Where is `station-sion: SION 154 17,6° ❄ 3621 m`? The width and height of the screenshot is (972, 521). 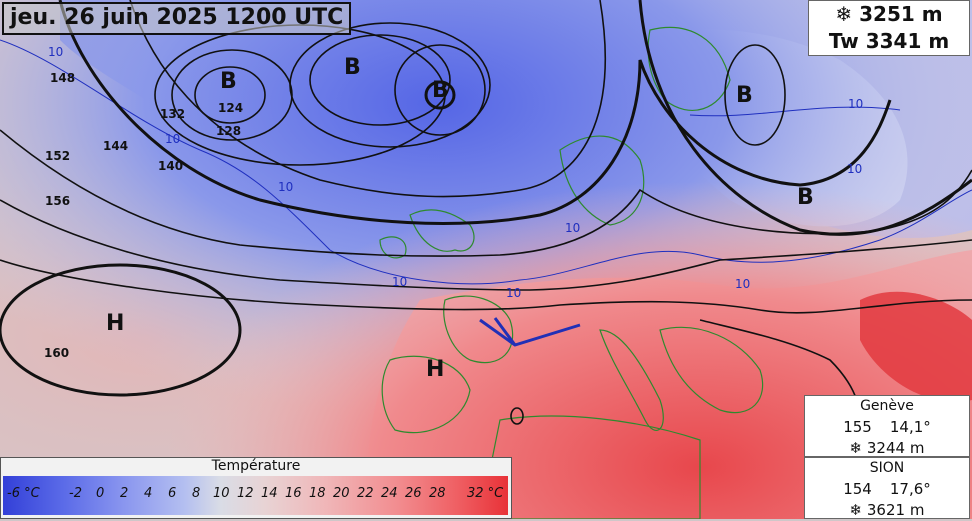 station-sion: SION 154 17,6° ❄ 3621 m is located at coordinates (887, 488).